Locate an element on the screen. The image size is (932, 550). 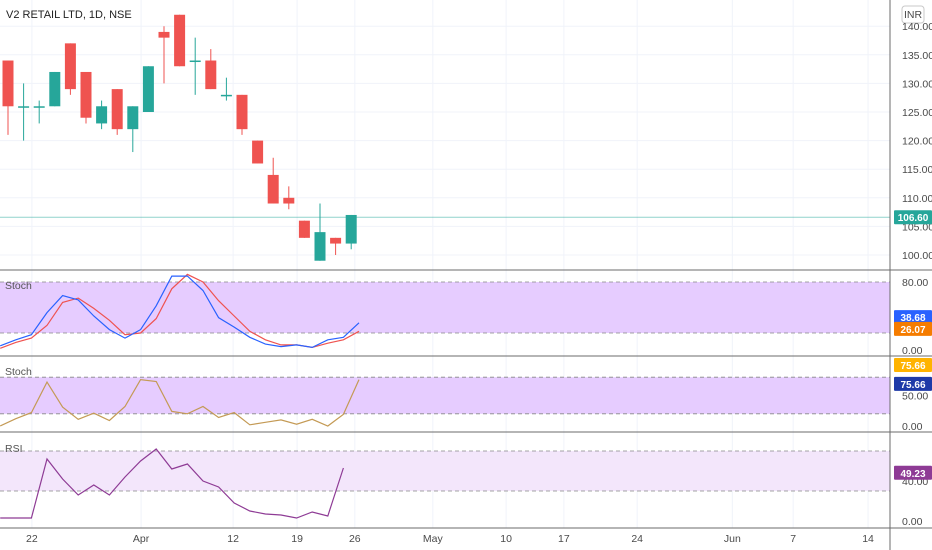
price-tick-label: 140.00 is located at coordinates (917, 27).